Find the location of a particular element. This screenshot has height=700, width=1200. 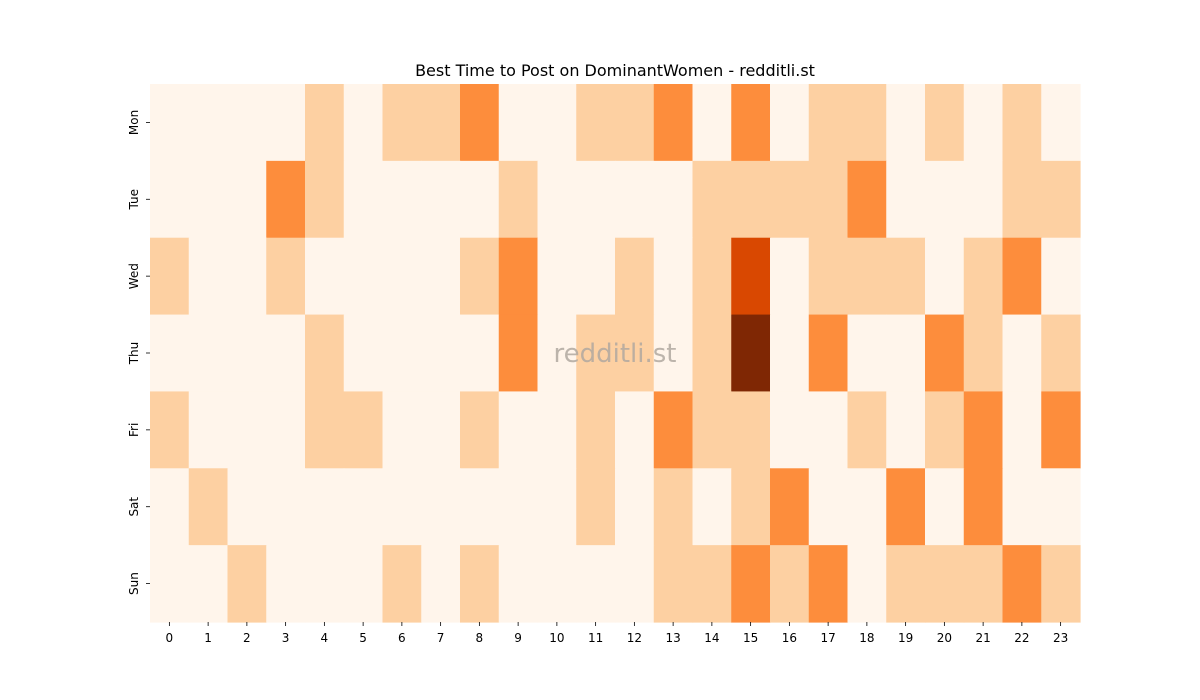

x-tick-label: 13 is located at coordinates (672, 638).